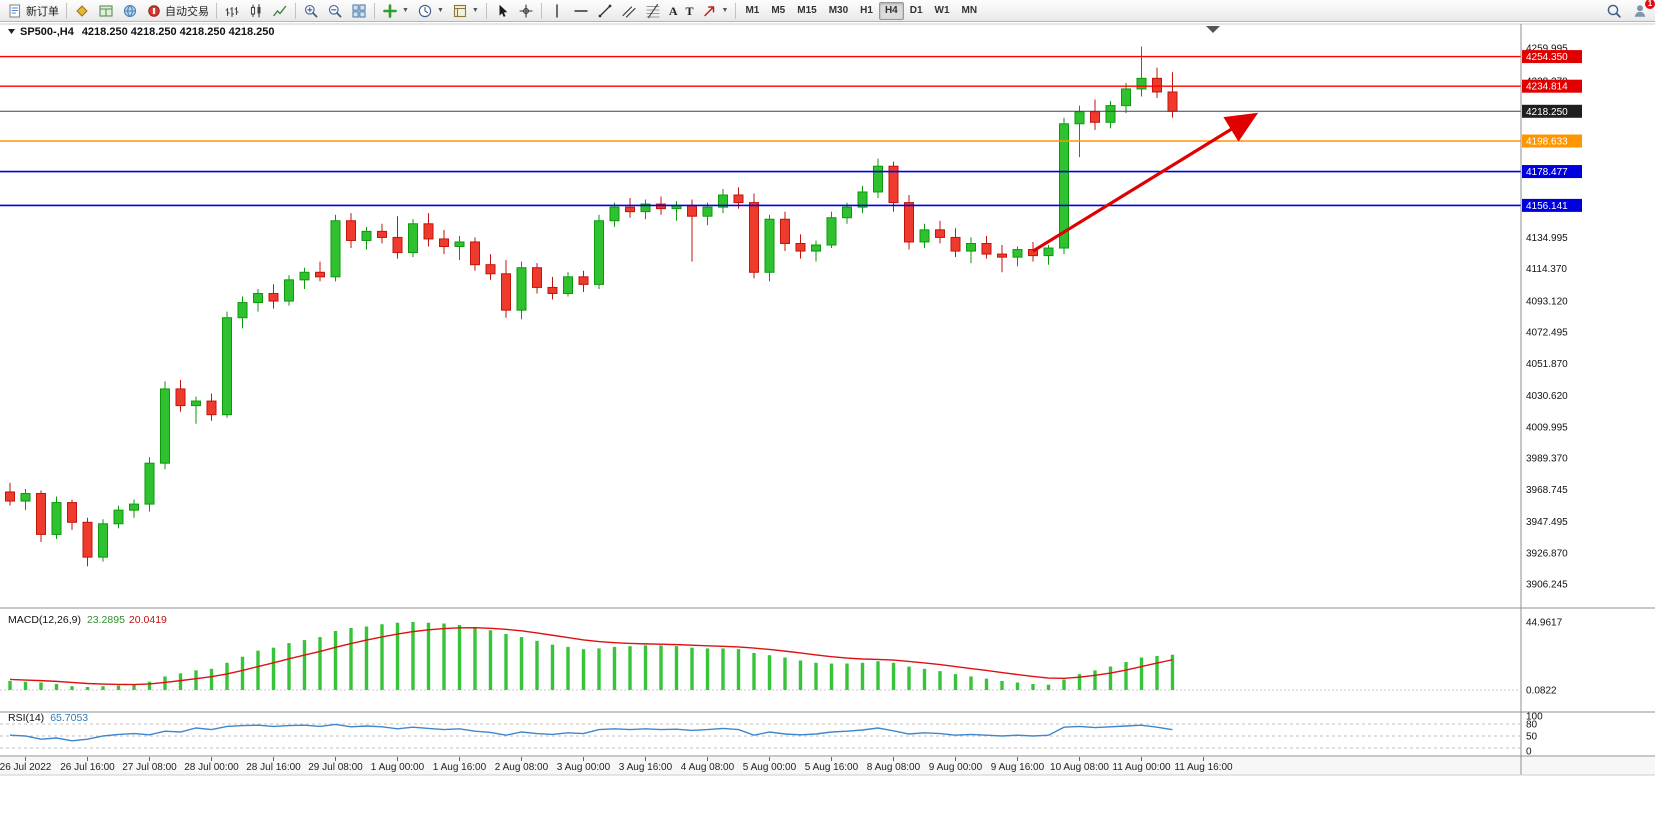 This screenshot has width=1655, height=819. I want to click on time-axis-label: 8 Aug 08:00, so click(894, 767).